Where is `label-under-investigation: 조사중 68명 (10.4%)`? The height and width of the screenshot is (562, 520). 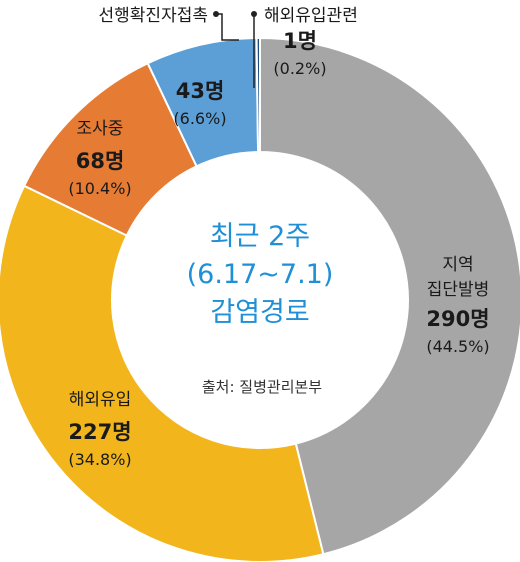 label-under-investigation: 조사중 68명 (10.4%) is located at coordinates (99, 158).